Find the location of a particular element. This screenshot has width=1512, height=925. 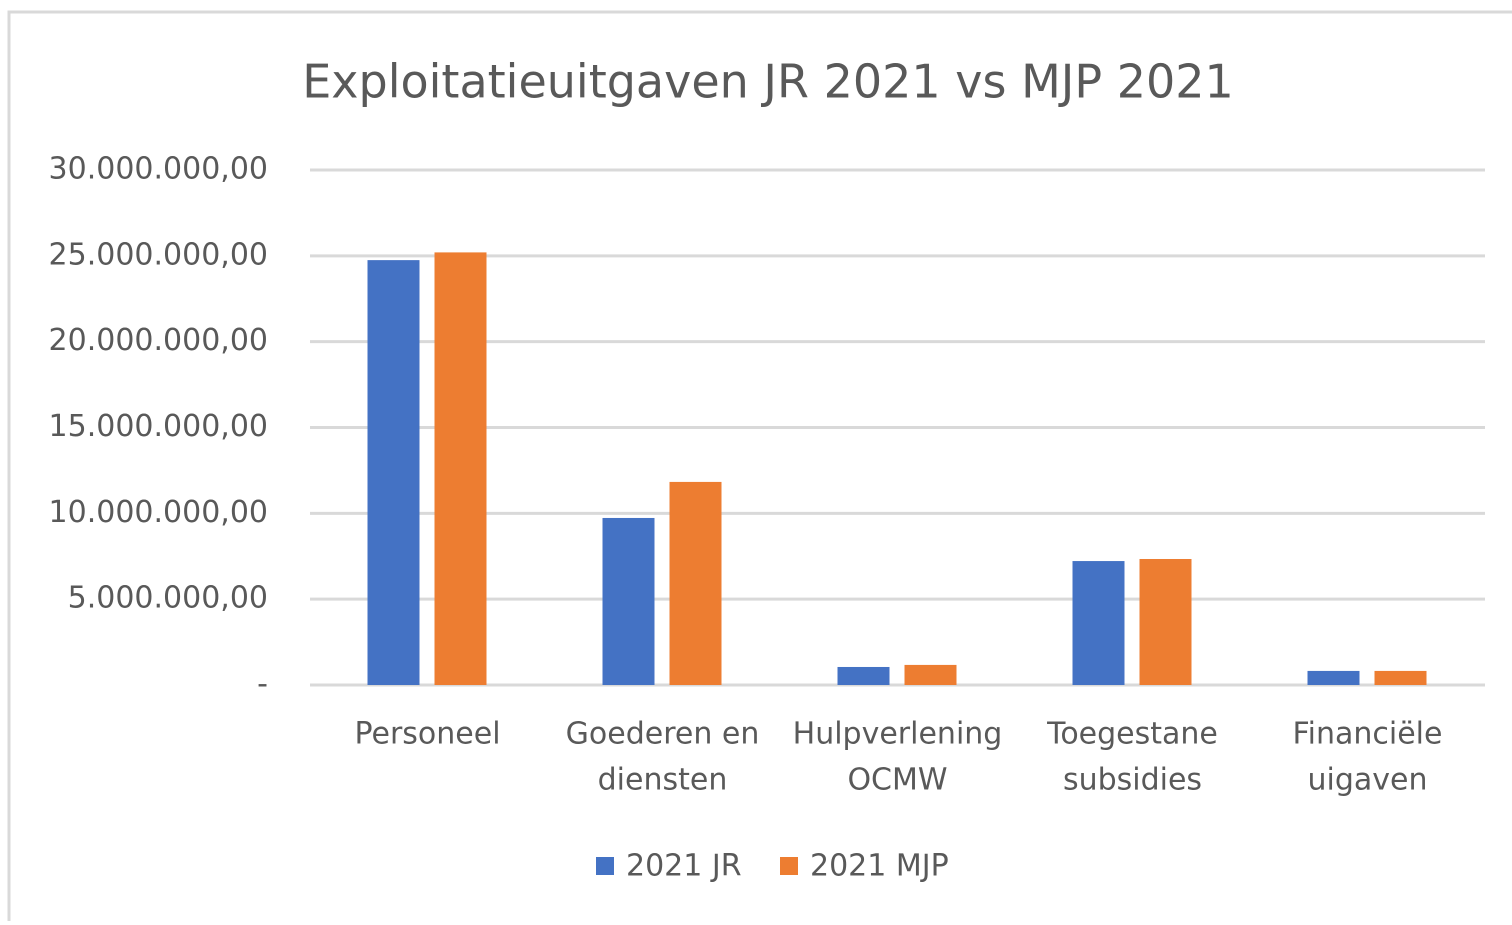

x-tick-label: Financiële is located at coordinates (1368, 734).